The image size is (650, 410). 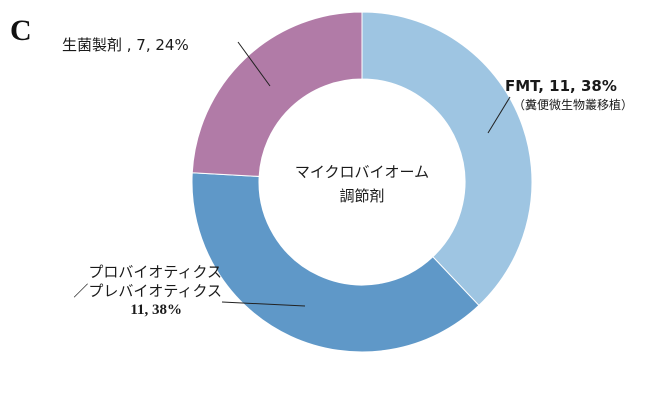 What do you see at coordinates (254, 64) in the screenshot?
I see `leader-line-live-bacteria` at bounding box center [254, 64].